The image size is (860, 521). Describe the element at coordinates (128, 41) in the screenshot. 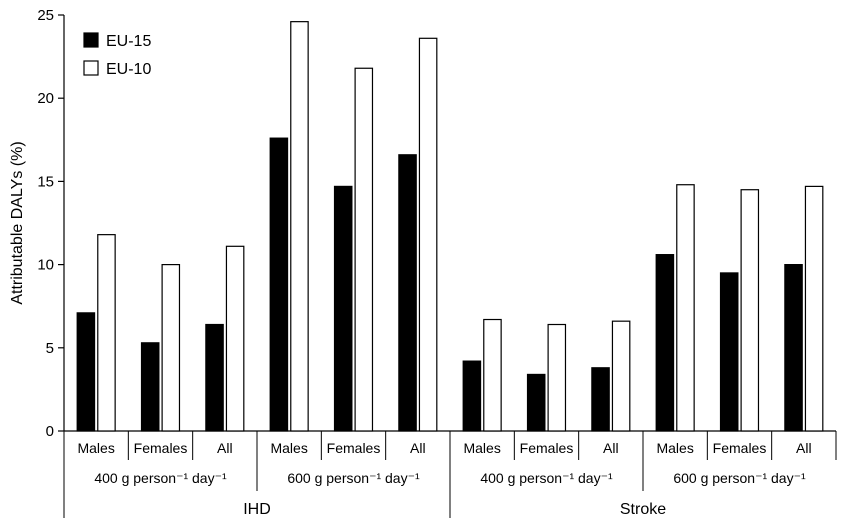

I see `legend-label: EU-15` at that location.